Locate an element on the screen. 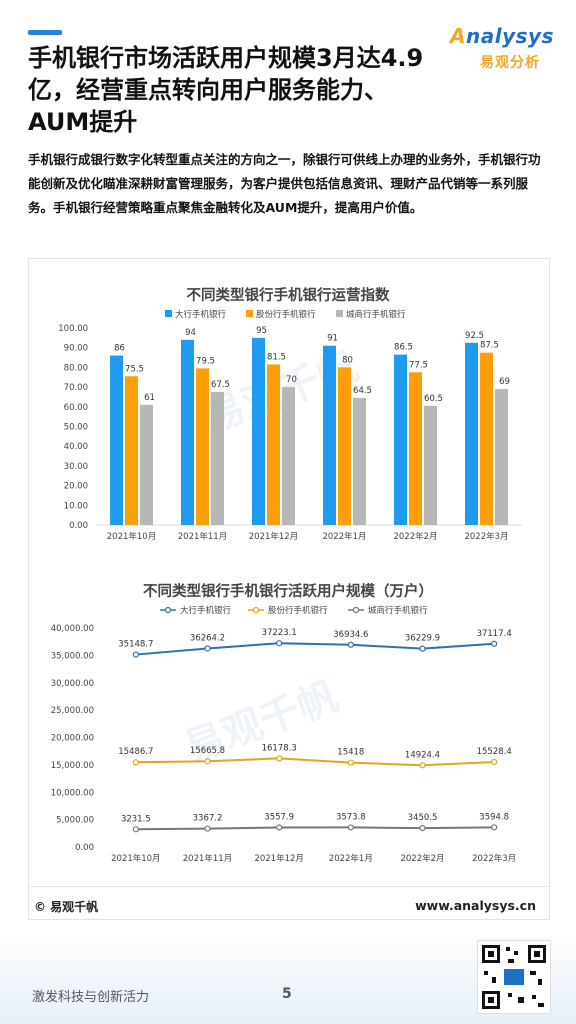 The width and height of the screenshot is (576, 1024). line-y-tick-label: 20,000.00 is located at coordinates (72, 739).